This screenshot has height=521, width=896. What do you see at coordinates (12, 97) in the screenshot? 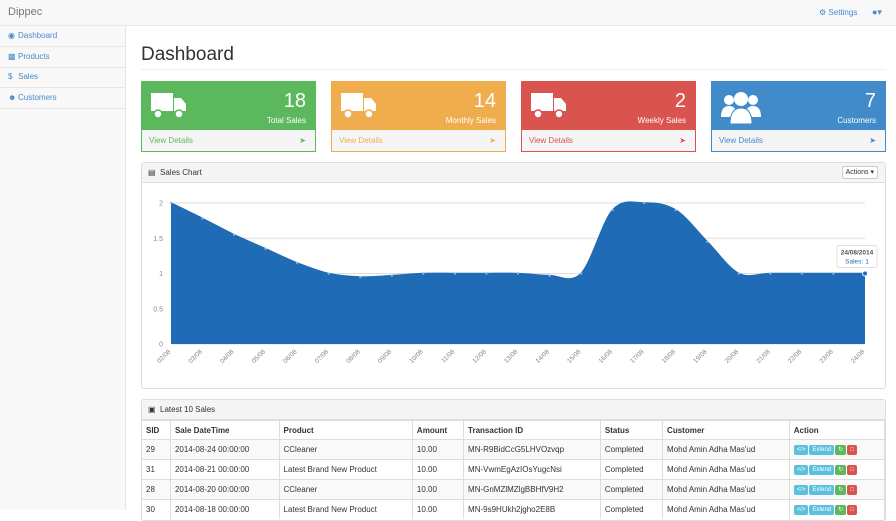
I see `sidebar-icon: ☻` at bounding box center [12, 97].